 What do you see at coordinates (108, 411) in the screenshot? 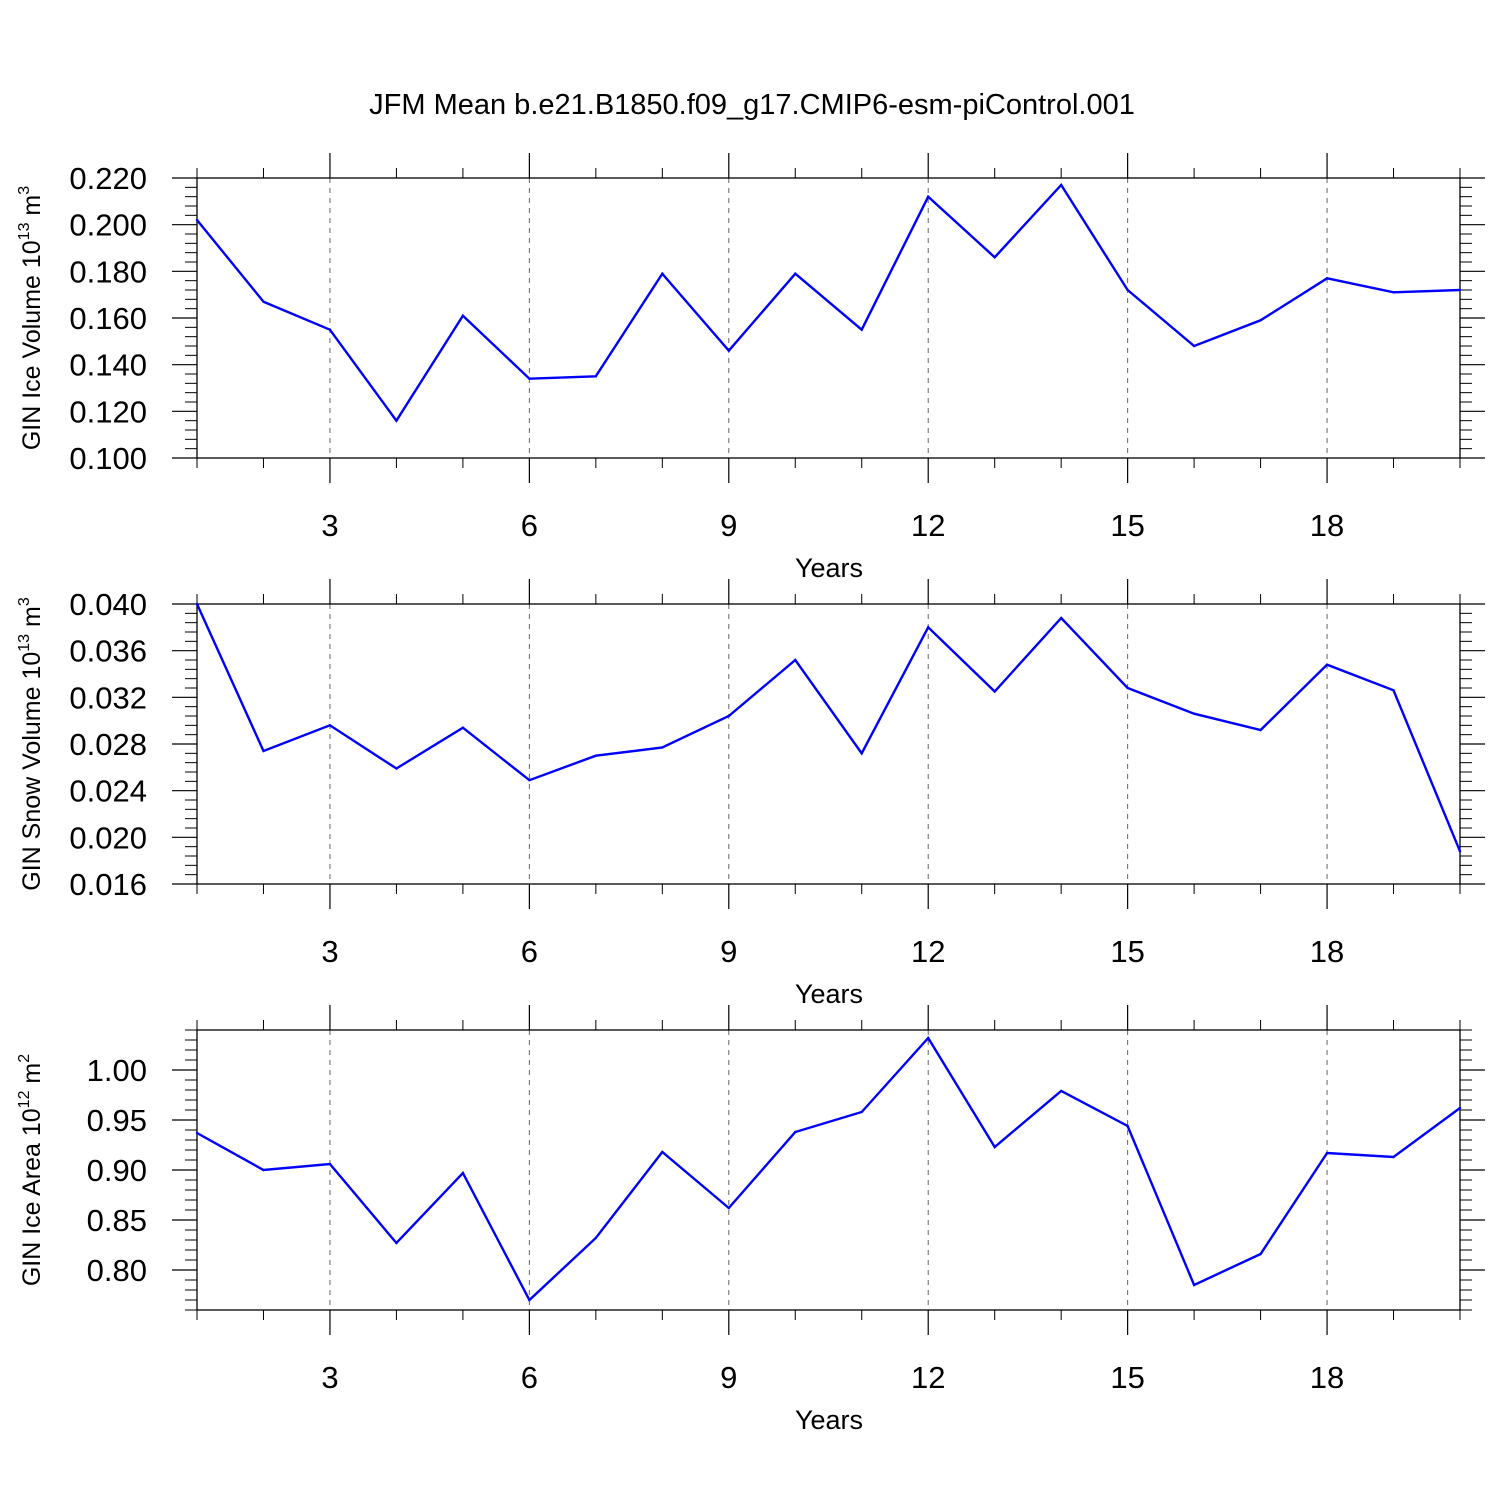
I see `y-tick-label: 0.120` at bounding box center [108, 411].